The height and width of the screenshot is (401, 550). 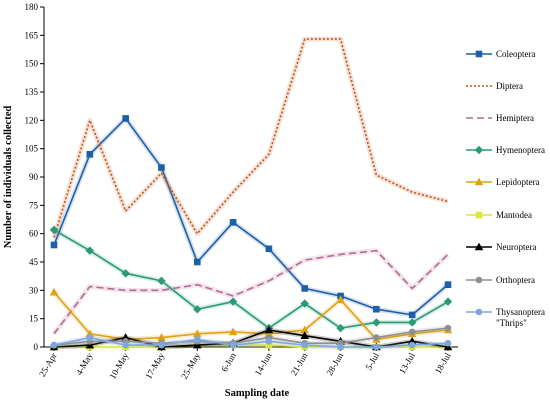 What do you see at coordinates (190, 366) in the screenshot?
I see `x-tick-label: 25-May` at bounding box center [190, 366].